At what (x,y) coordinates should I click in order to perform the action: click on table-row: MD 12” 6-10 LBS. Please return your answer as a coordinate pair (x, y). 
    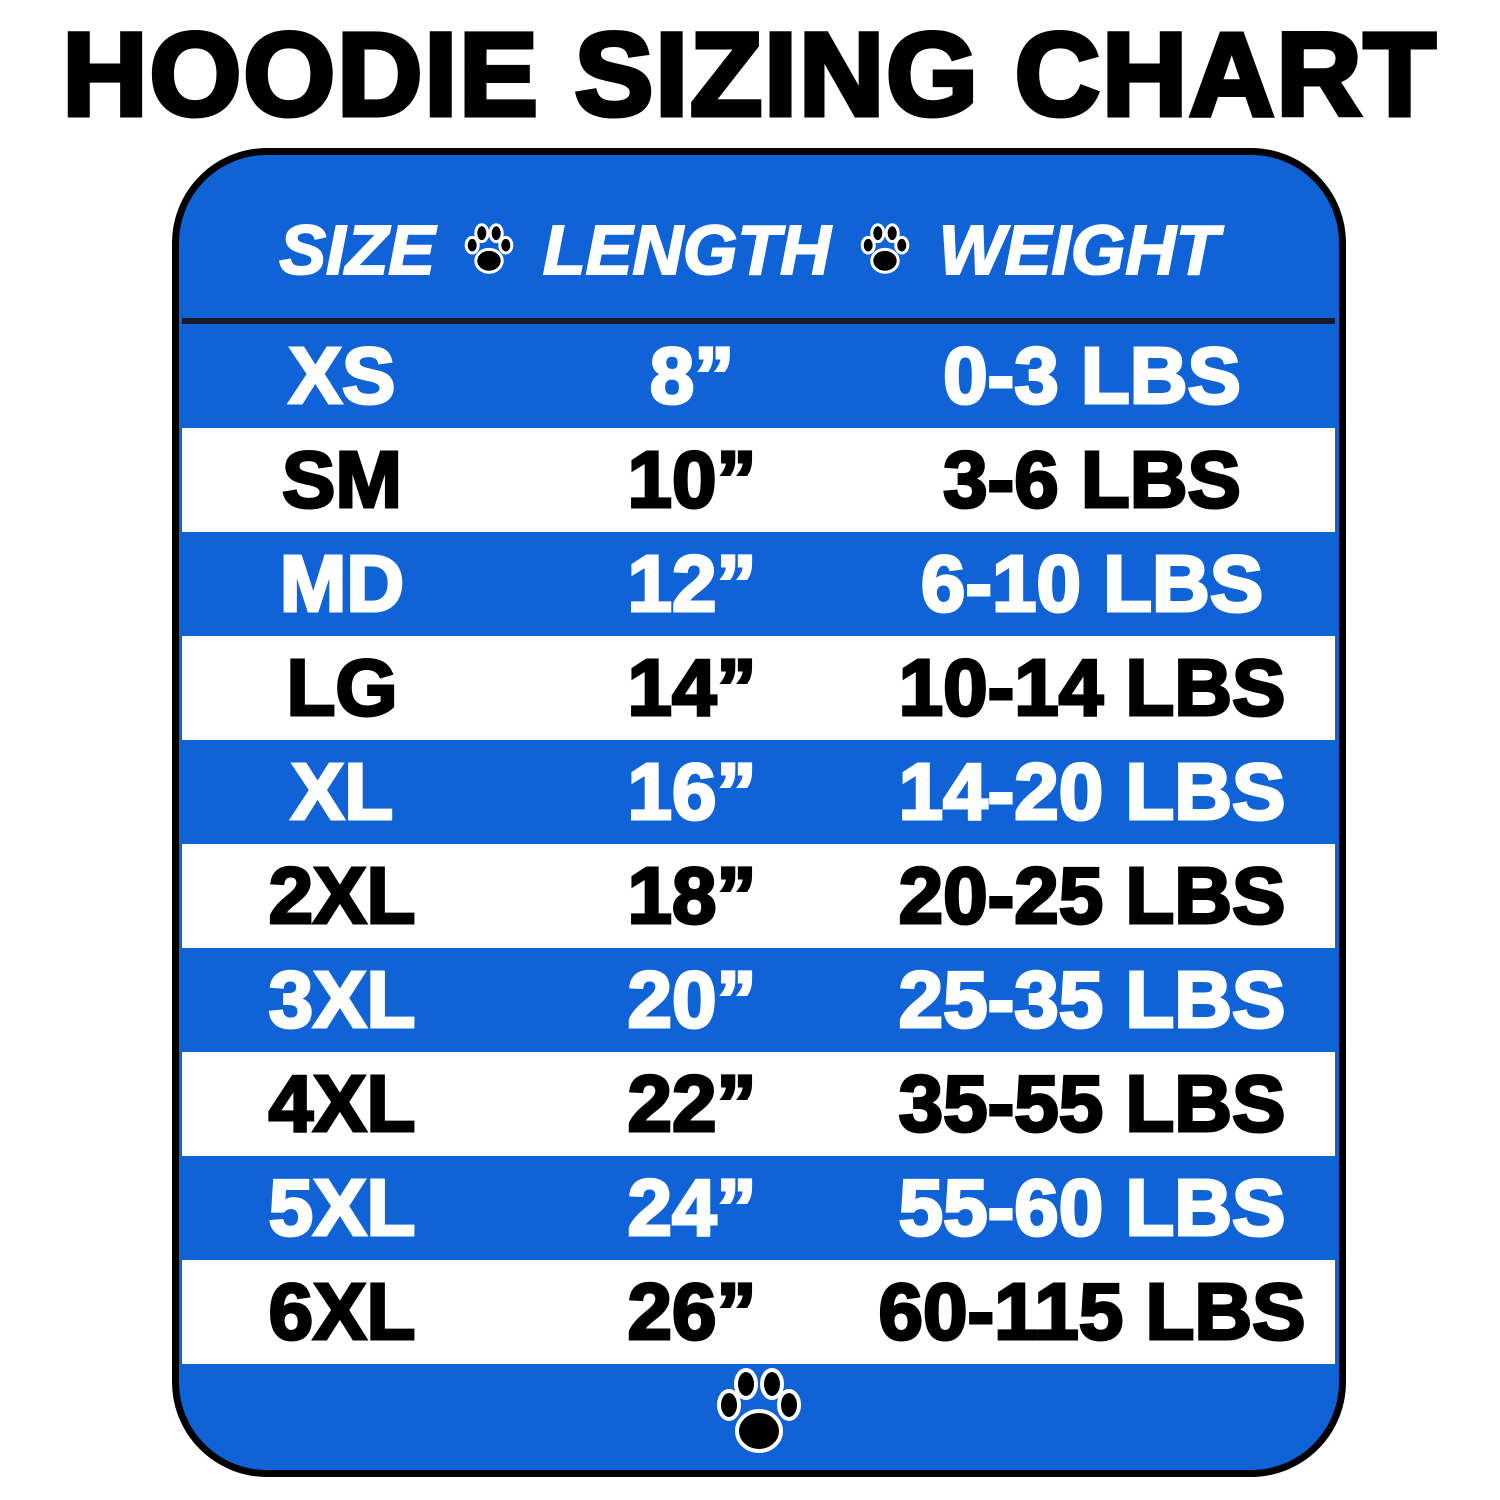
    Looking at the image, I should click on (758, 584).